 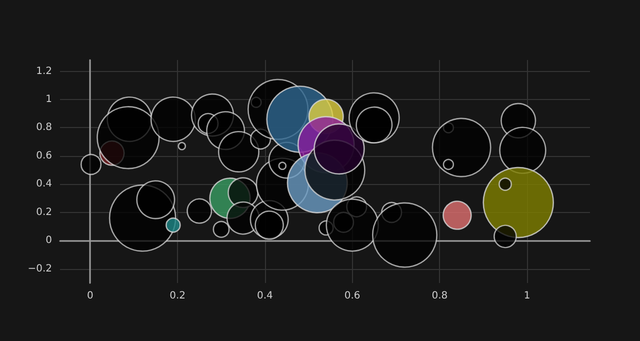 What do you see at coordinates (352, 296) in the screenshot?
I see `x-tick-label: 0.6` at bounding box center [352, 296].